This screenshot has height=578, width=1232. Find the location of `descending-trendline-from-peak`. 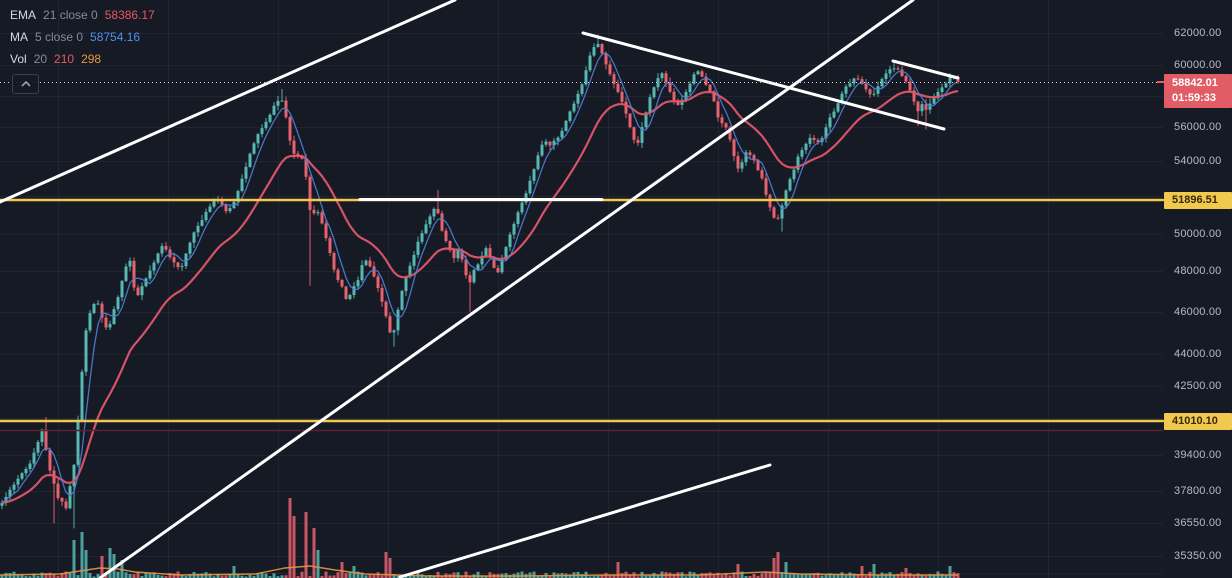

descending-trendline-from-peak is located at coordinates (763, 81).